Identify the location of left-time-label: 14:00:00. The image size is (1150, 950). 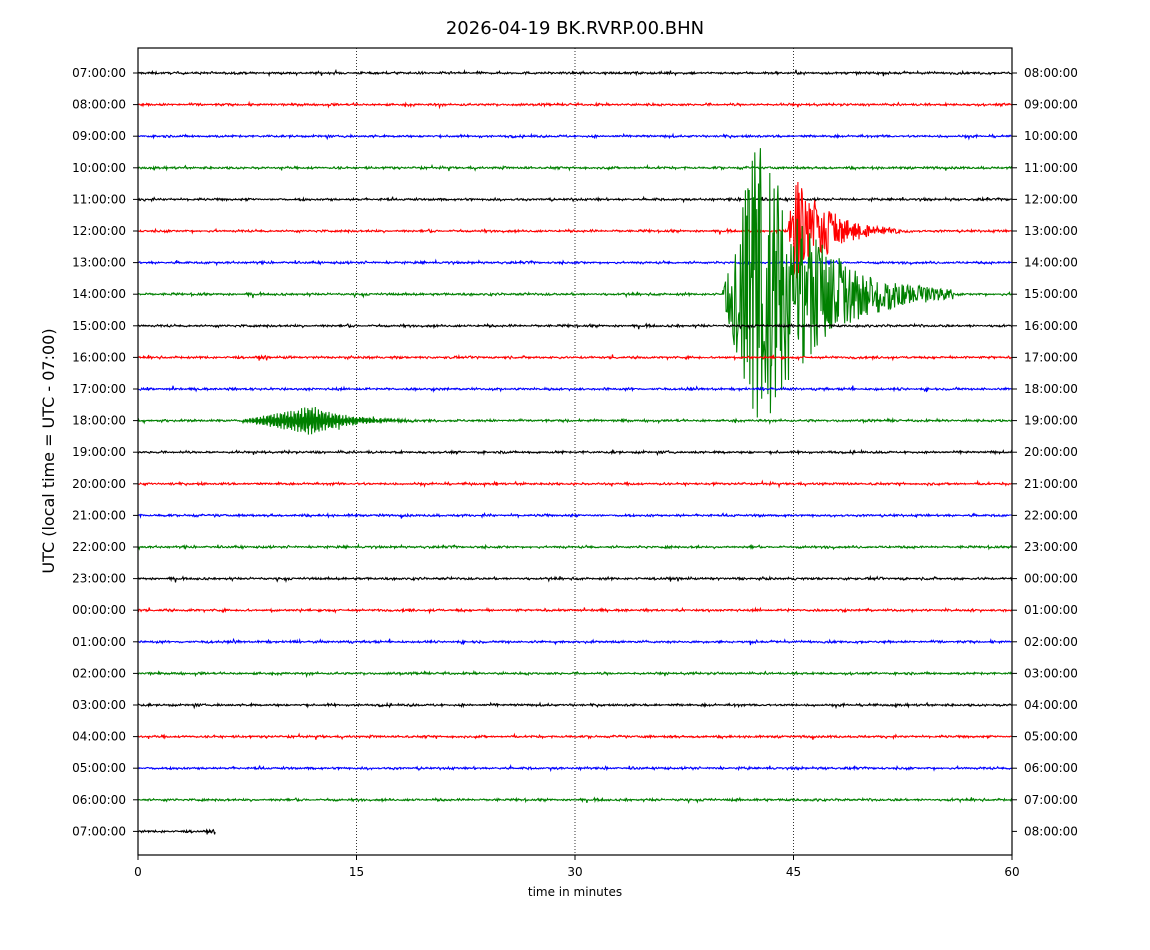
(99, 294).